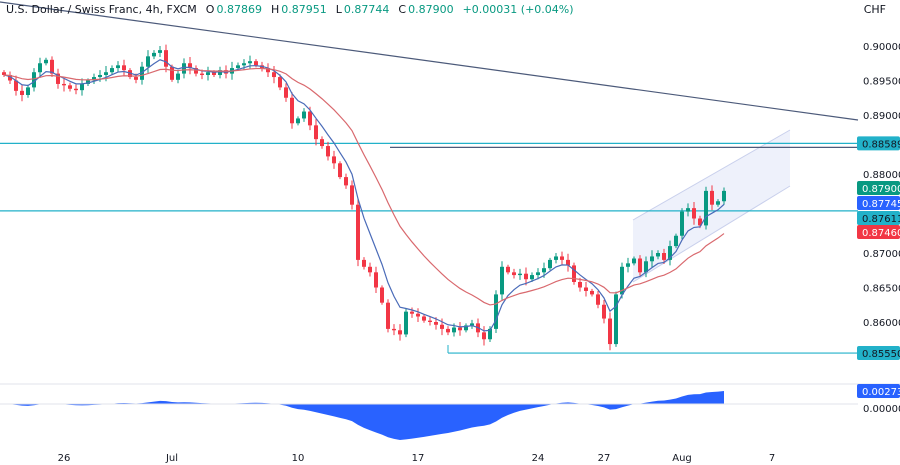  I want to click on x-tick-label: 10, so click(298, 458).